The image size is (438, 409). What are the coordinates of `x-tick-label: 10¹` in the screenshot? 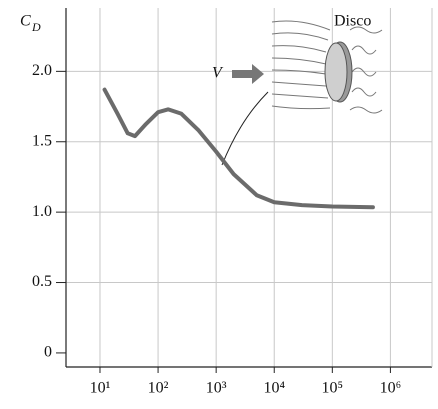 It's located at (100, 388).